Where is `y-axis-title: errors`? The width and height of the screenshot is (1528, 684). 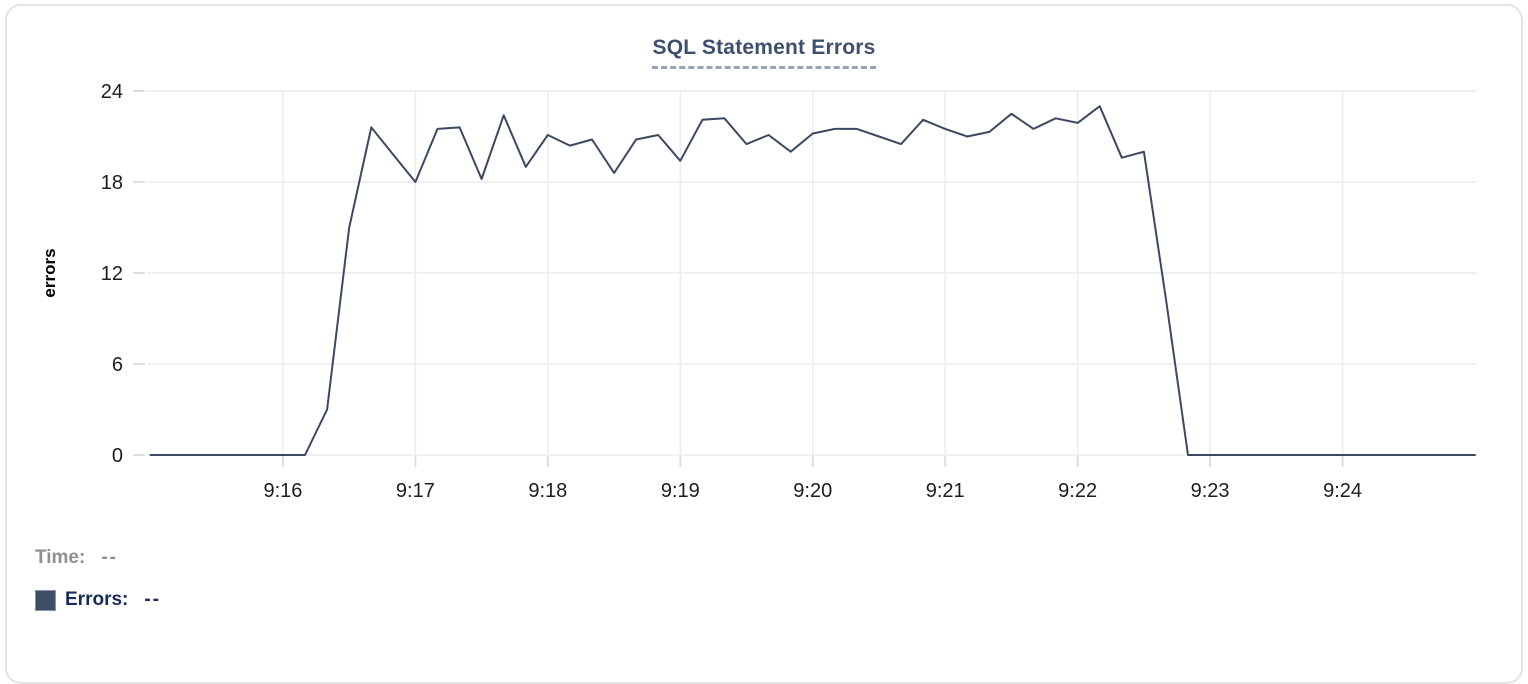 y-axis-title: errors is located at coordinates (49, 272).